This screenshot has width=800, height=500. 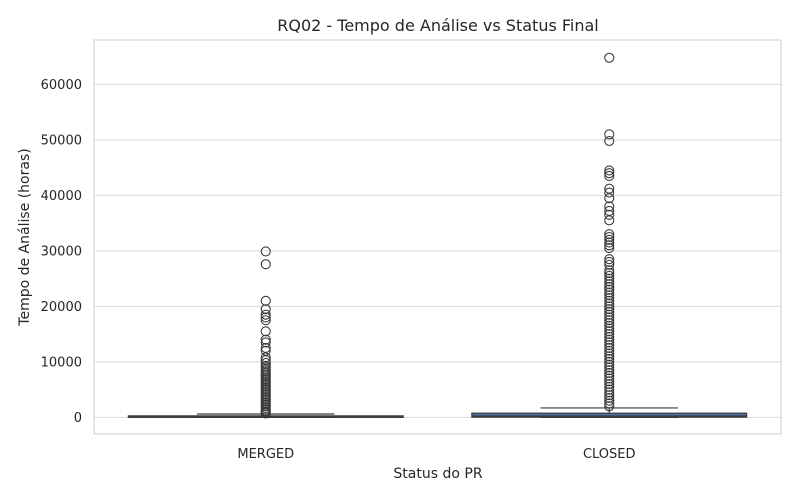 I want to click on y-tick-label-3: 30000, so click(x=61, y=251).